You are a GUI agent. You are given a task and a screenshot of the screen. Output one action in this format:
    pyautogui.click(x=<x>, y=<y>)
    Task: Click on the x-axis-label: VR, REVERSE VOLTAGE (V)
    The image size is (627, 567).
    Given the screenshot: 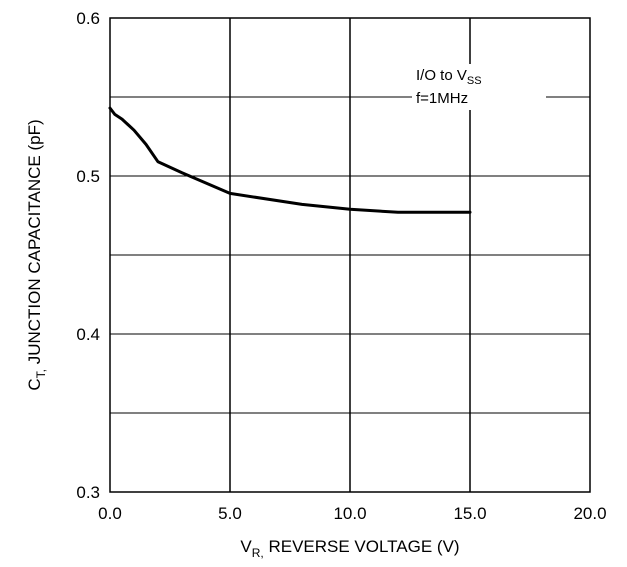 What is the action you would take?
    pyautogui.click(x=349, y=548)
    